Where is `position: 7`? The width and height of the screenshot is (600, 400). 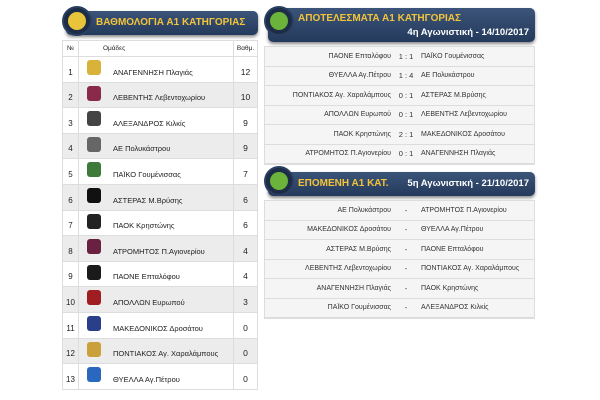
position: 7 is located at coordinates (70, 223).